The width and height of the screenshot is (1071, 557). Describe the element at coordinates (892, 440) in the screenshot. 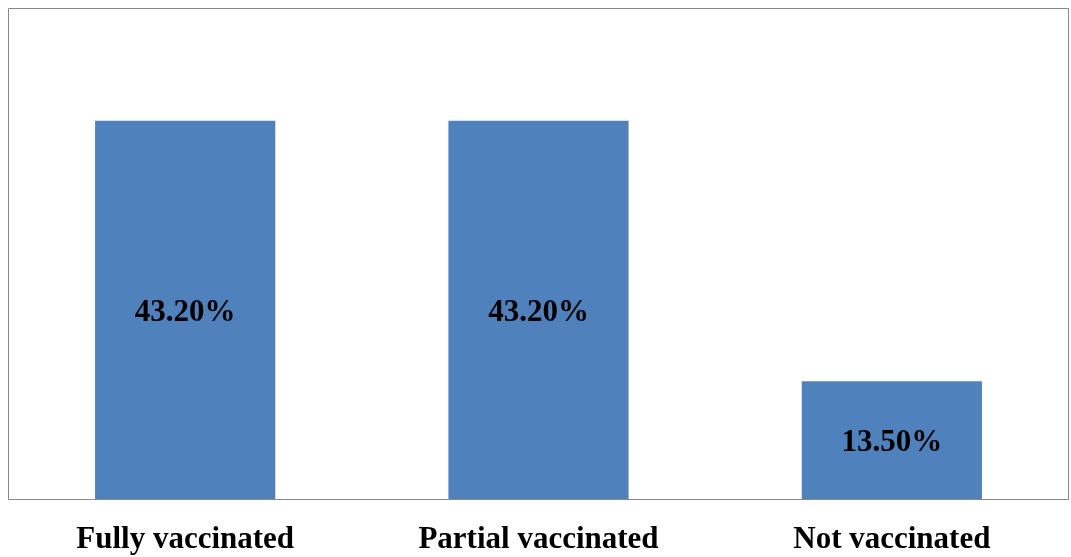

I see `data-label: 13.50%` at that location.